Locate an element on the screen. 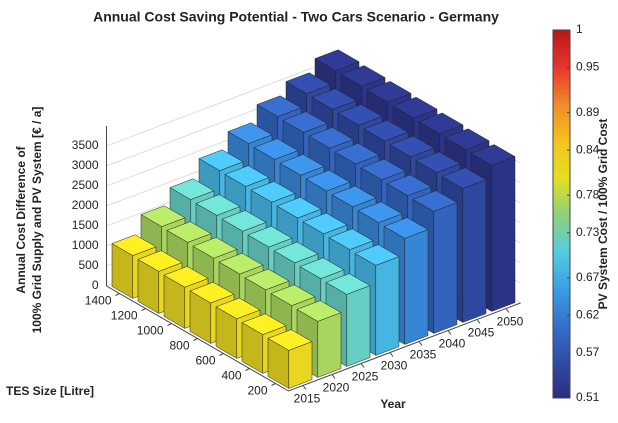 The image size is (618, 423). z-label: Annual Cost Difference of is located at coordinates (21, 219).